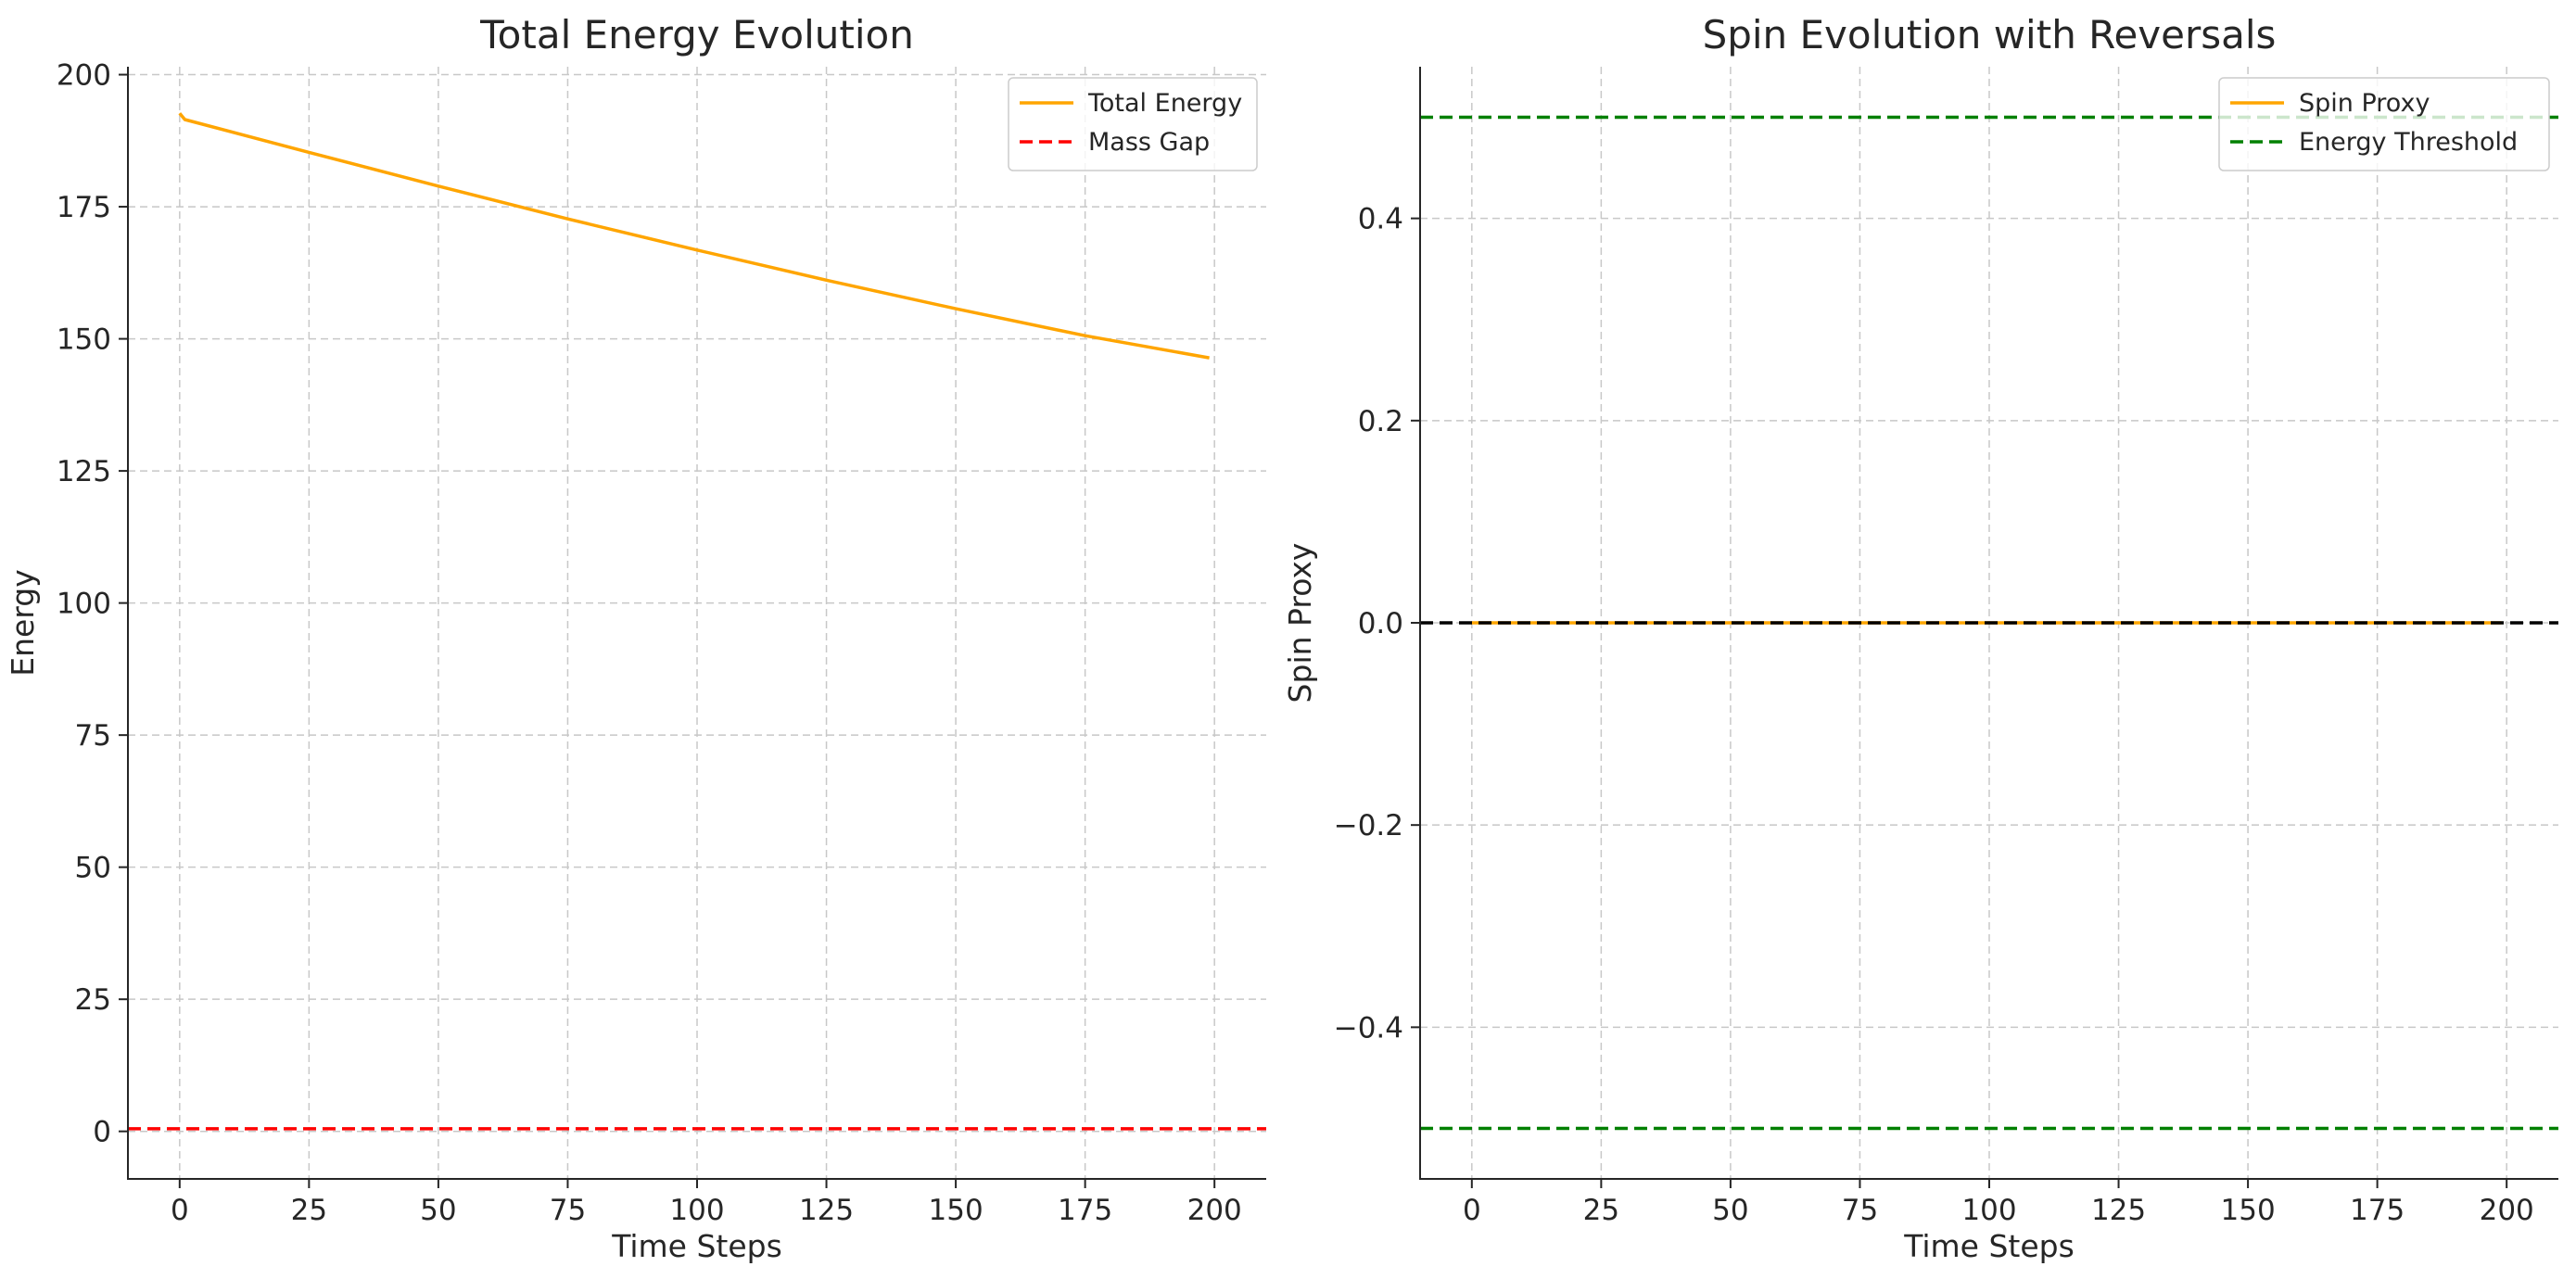  I want to click on legend-label: Spin Proxy, so click(2364, 103).